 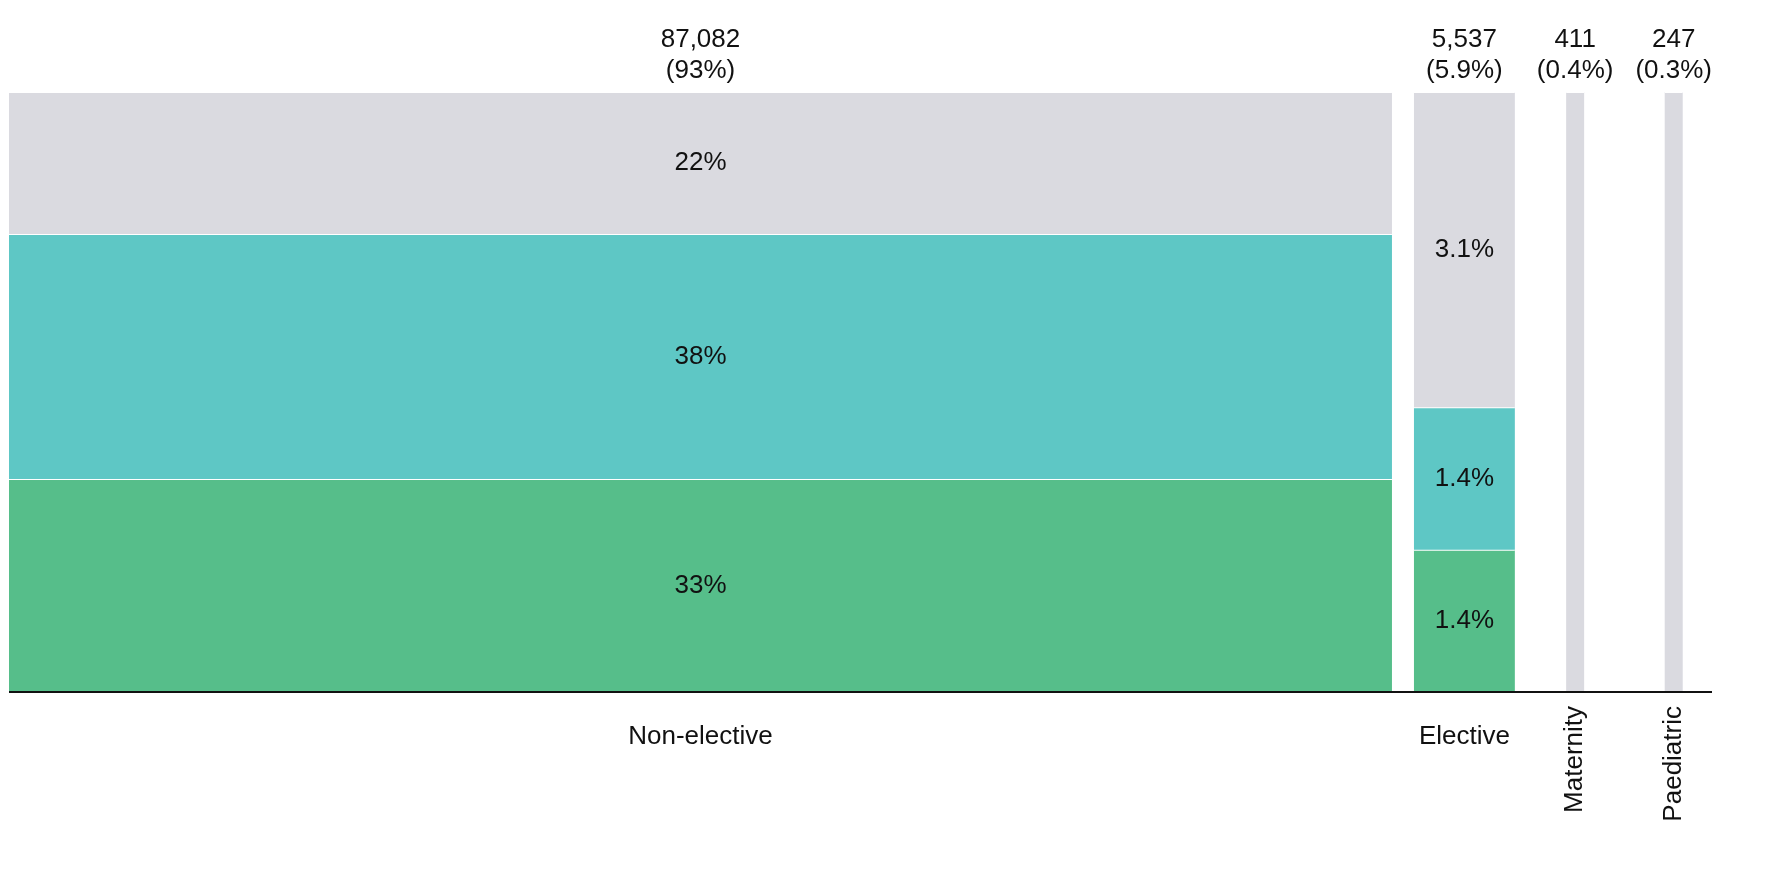 What do you see at coordinates (1464, 247) in the screenshot?
I see `data-label: 3.1%` at bounding box center [1464, 247].